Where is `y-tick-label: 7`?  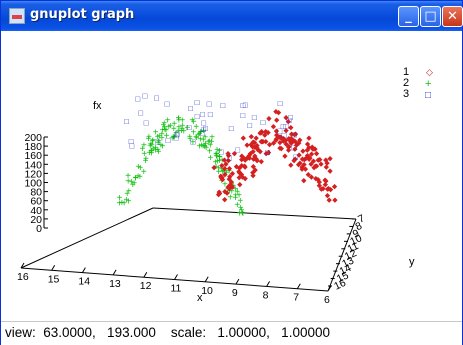
y-tick-label: 7 is located at coordinates (361, 218).